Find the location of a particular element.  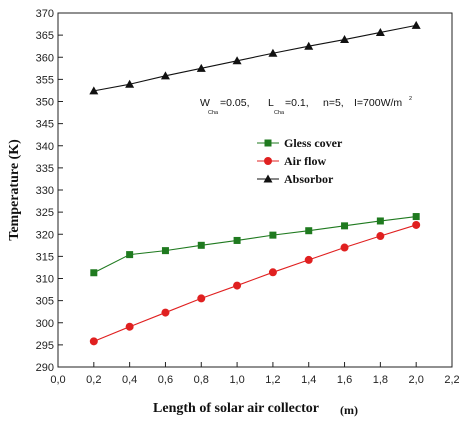

y-tick-label: 345 is located at coordinates (45, 125).